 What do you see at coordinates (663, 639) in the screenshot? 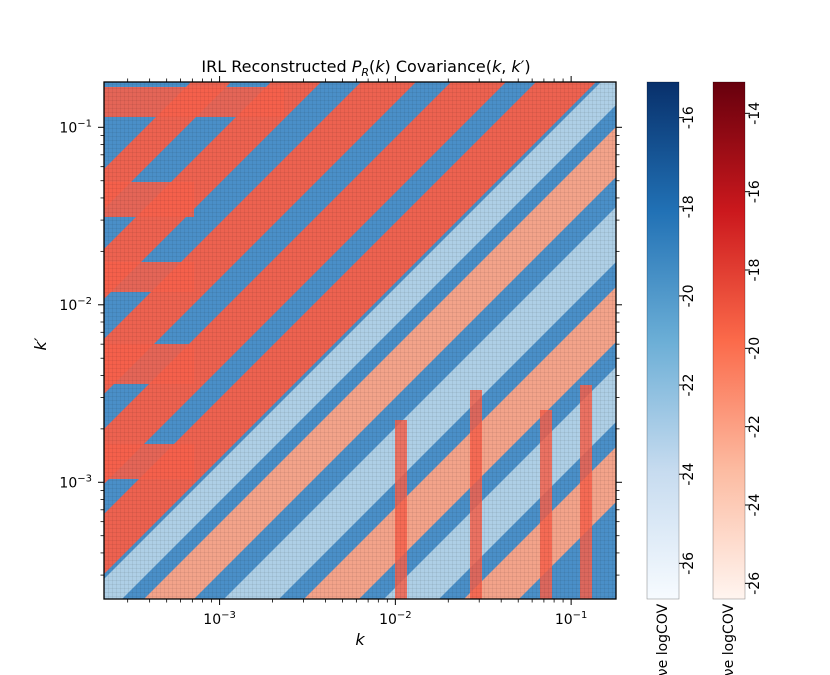
I see `colorbar-negative-label: νe logCOV` at bounding box center [663, 639].